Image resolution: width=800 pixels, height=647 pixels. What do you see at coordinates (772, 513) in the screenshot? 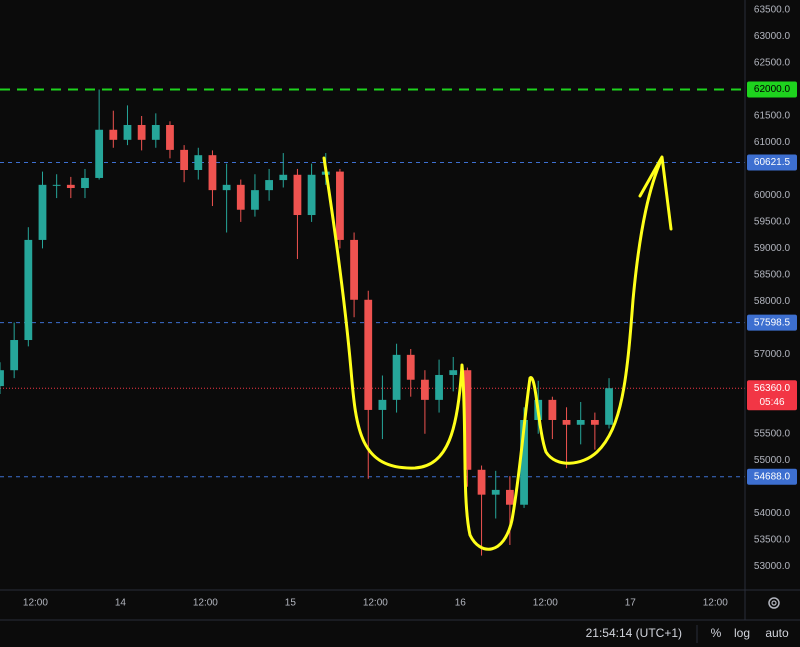
I see `y-tick-label: 54000.0` at bounding box center [772, 513].